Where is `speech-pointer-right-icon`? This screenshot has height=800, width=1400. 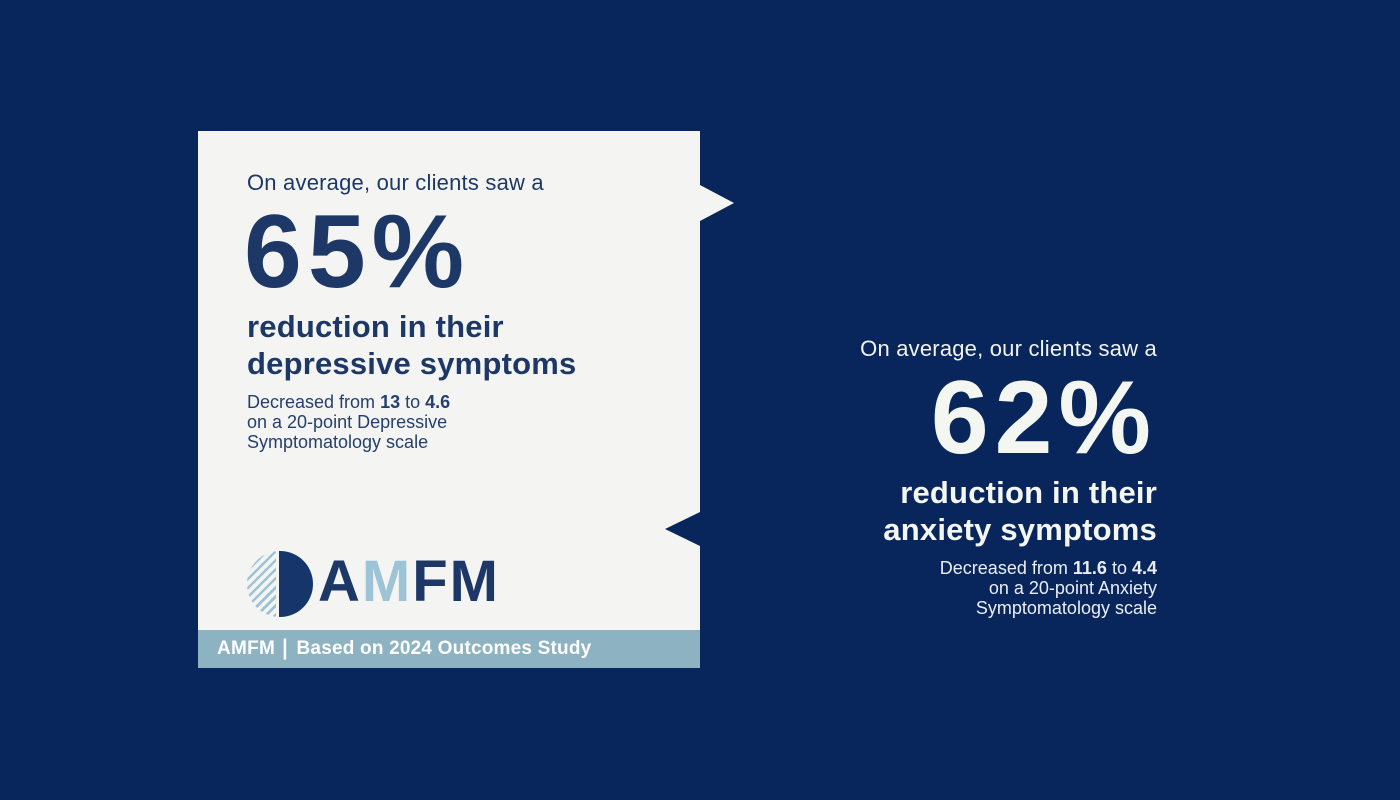 speech-pointer-right-icon is located at coordinates (717, 203).